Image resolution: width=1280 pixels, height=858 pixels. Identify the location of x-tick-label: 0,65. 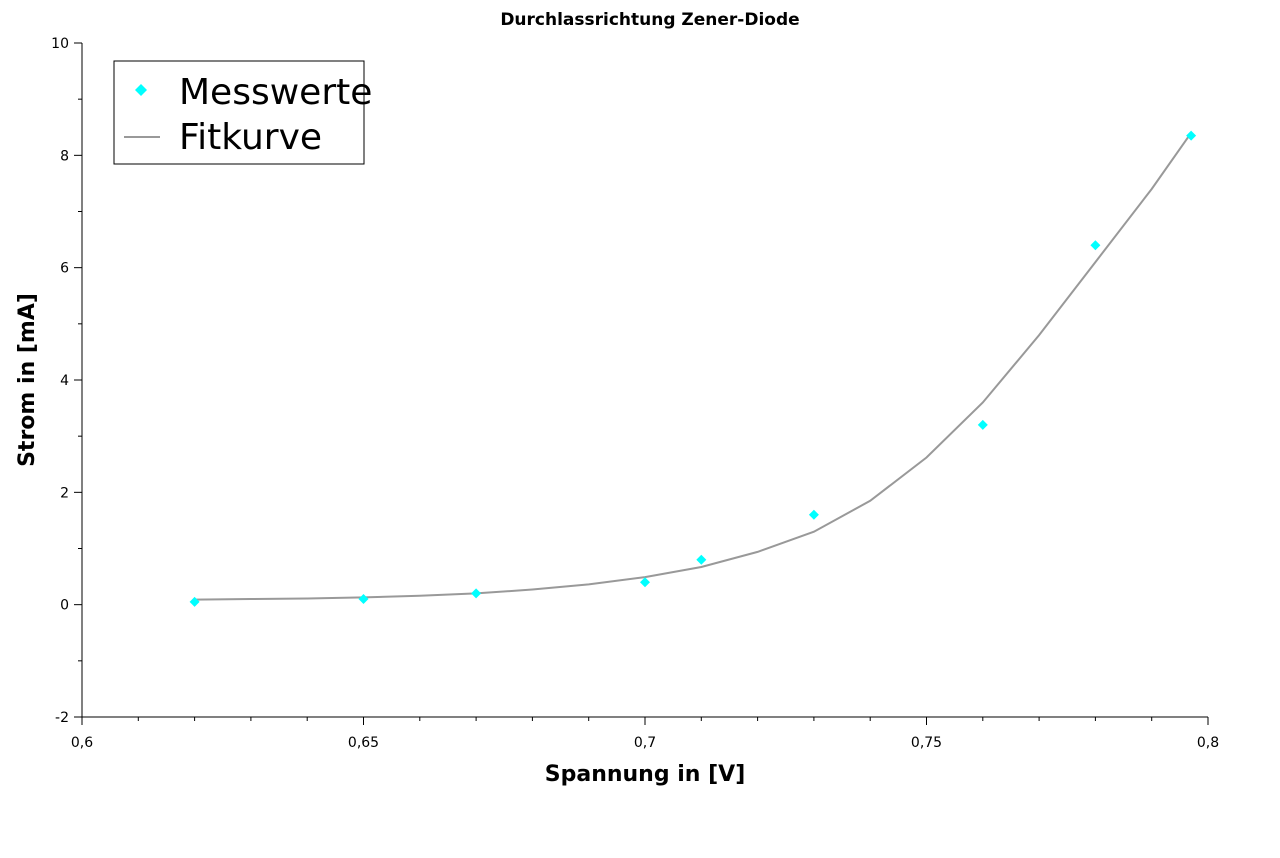
(363, 743).